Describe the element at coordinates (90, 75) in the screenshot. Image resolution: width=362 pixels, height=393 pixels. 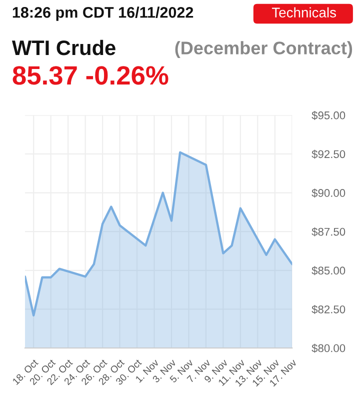
I see `text: 85.37 -0.26%` at that location.